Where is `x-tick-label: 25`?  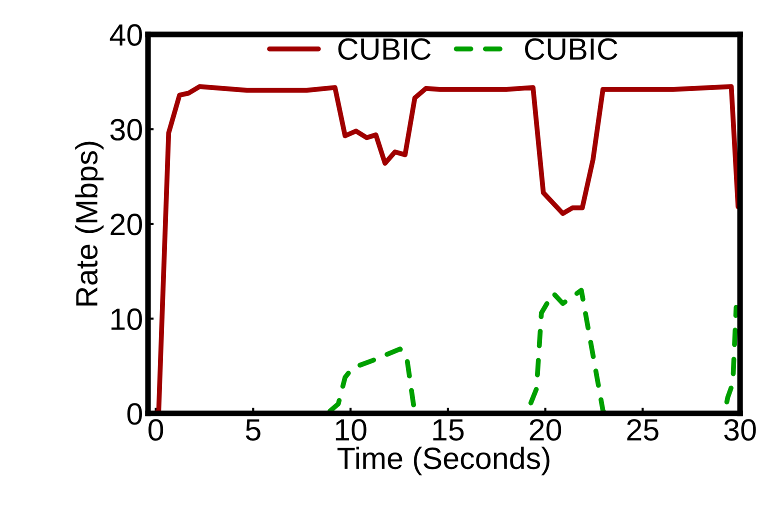
x-tick-label: 25 is located at coordinates (642, 430).